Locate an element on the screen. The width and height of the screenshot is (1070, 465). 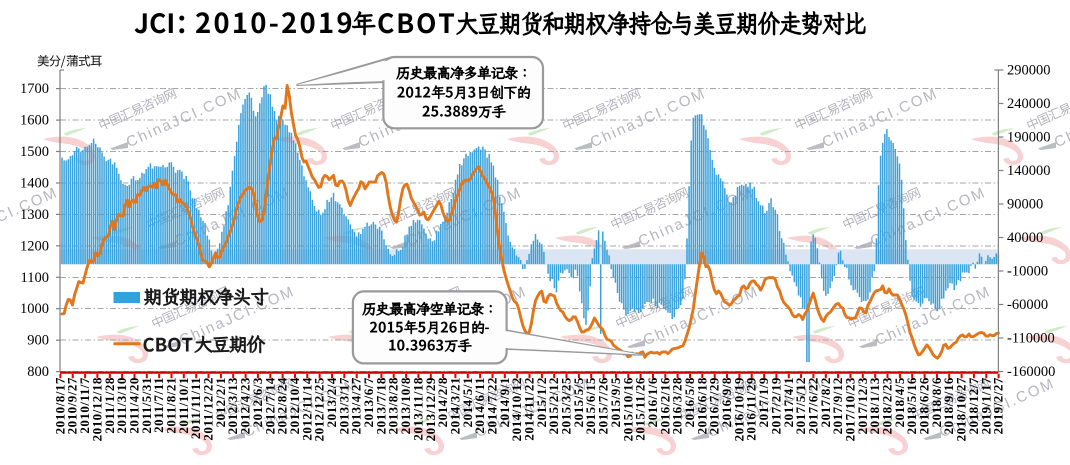
svg-text: 2015/11/26 is located at coordinates (640, 409).